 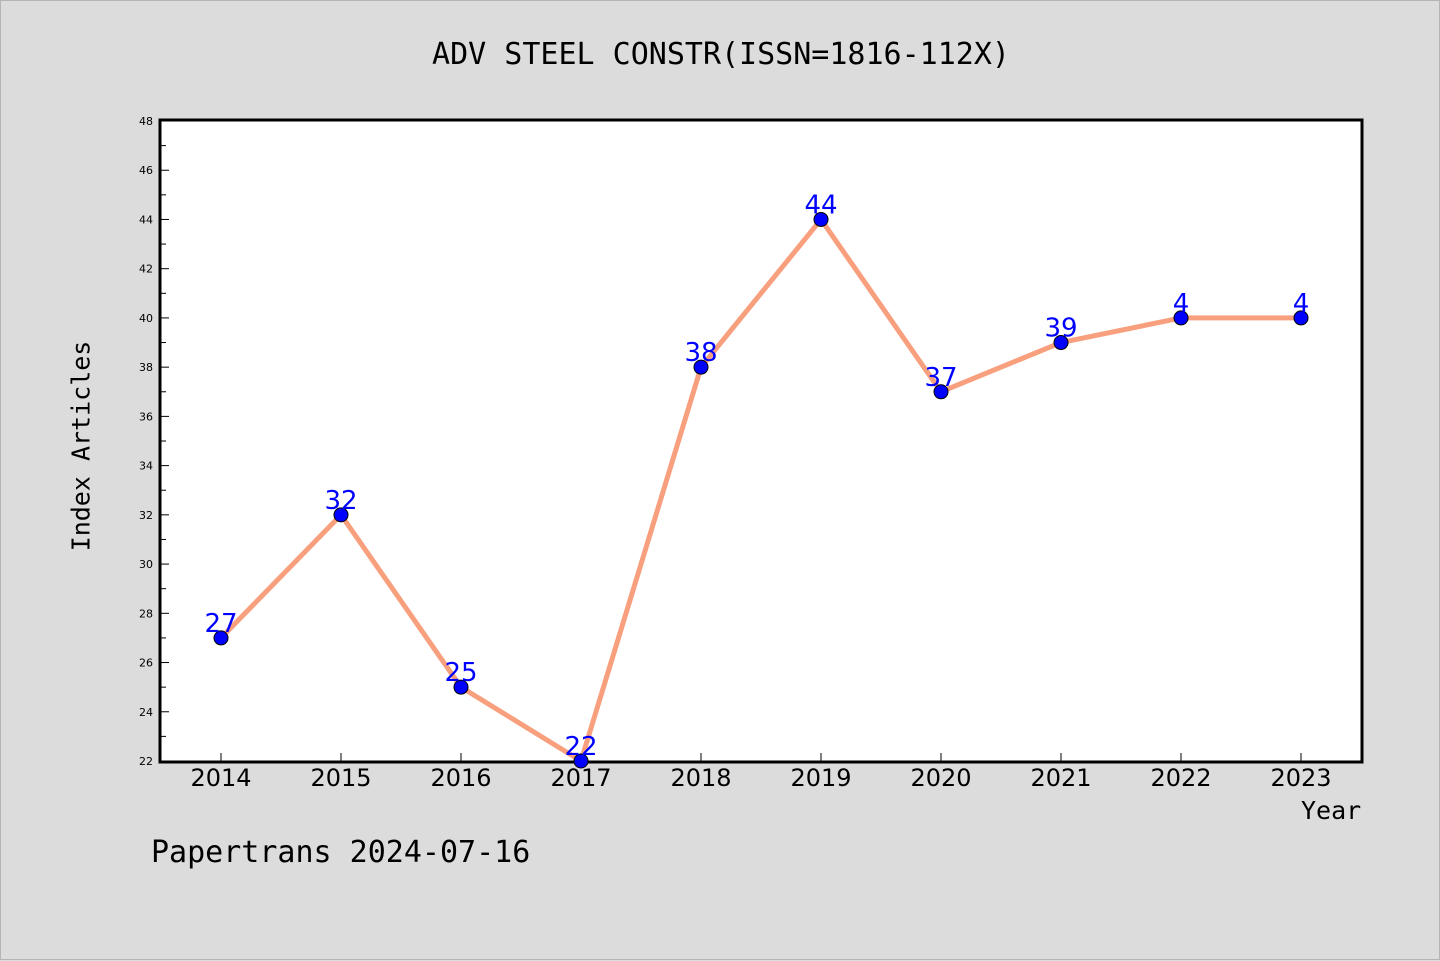 I want to click on y-tick-label: 44, so click(x=146, y=219).